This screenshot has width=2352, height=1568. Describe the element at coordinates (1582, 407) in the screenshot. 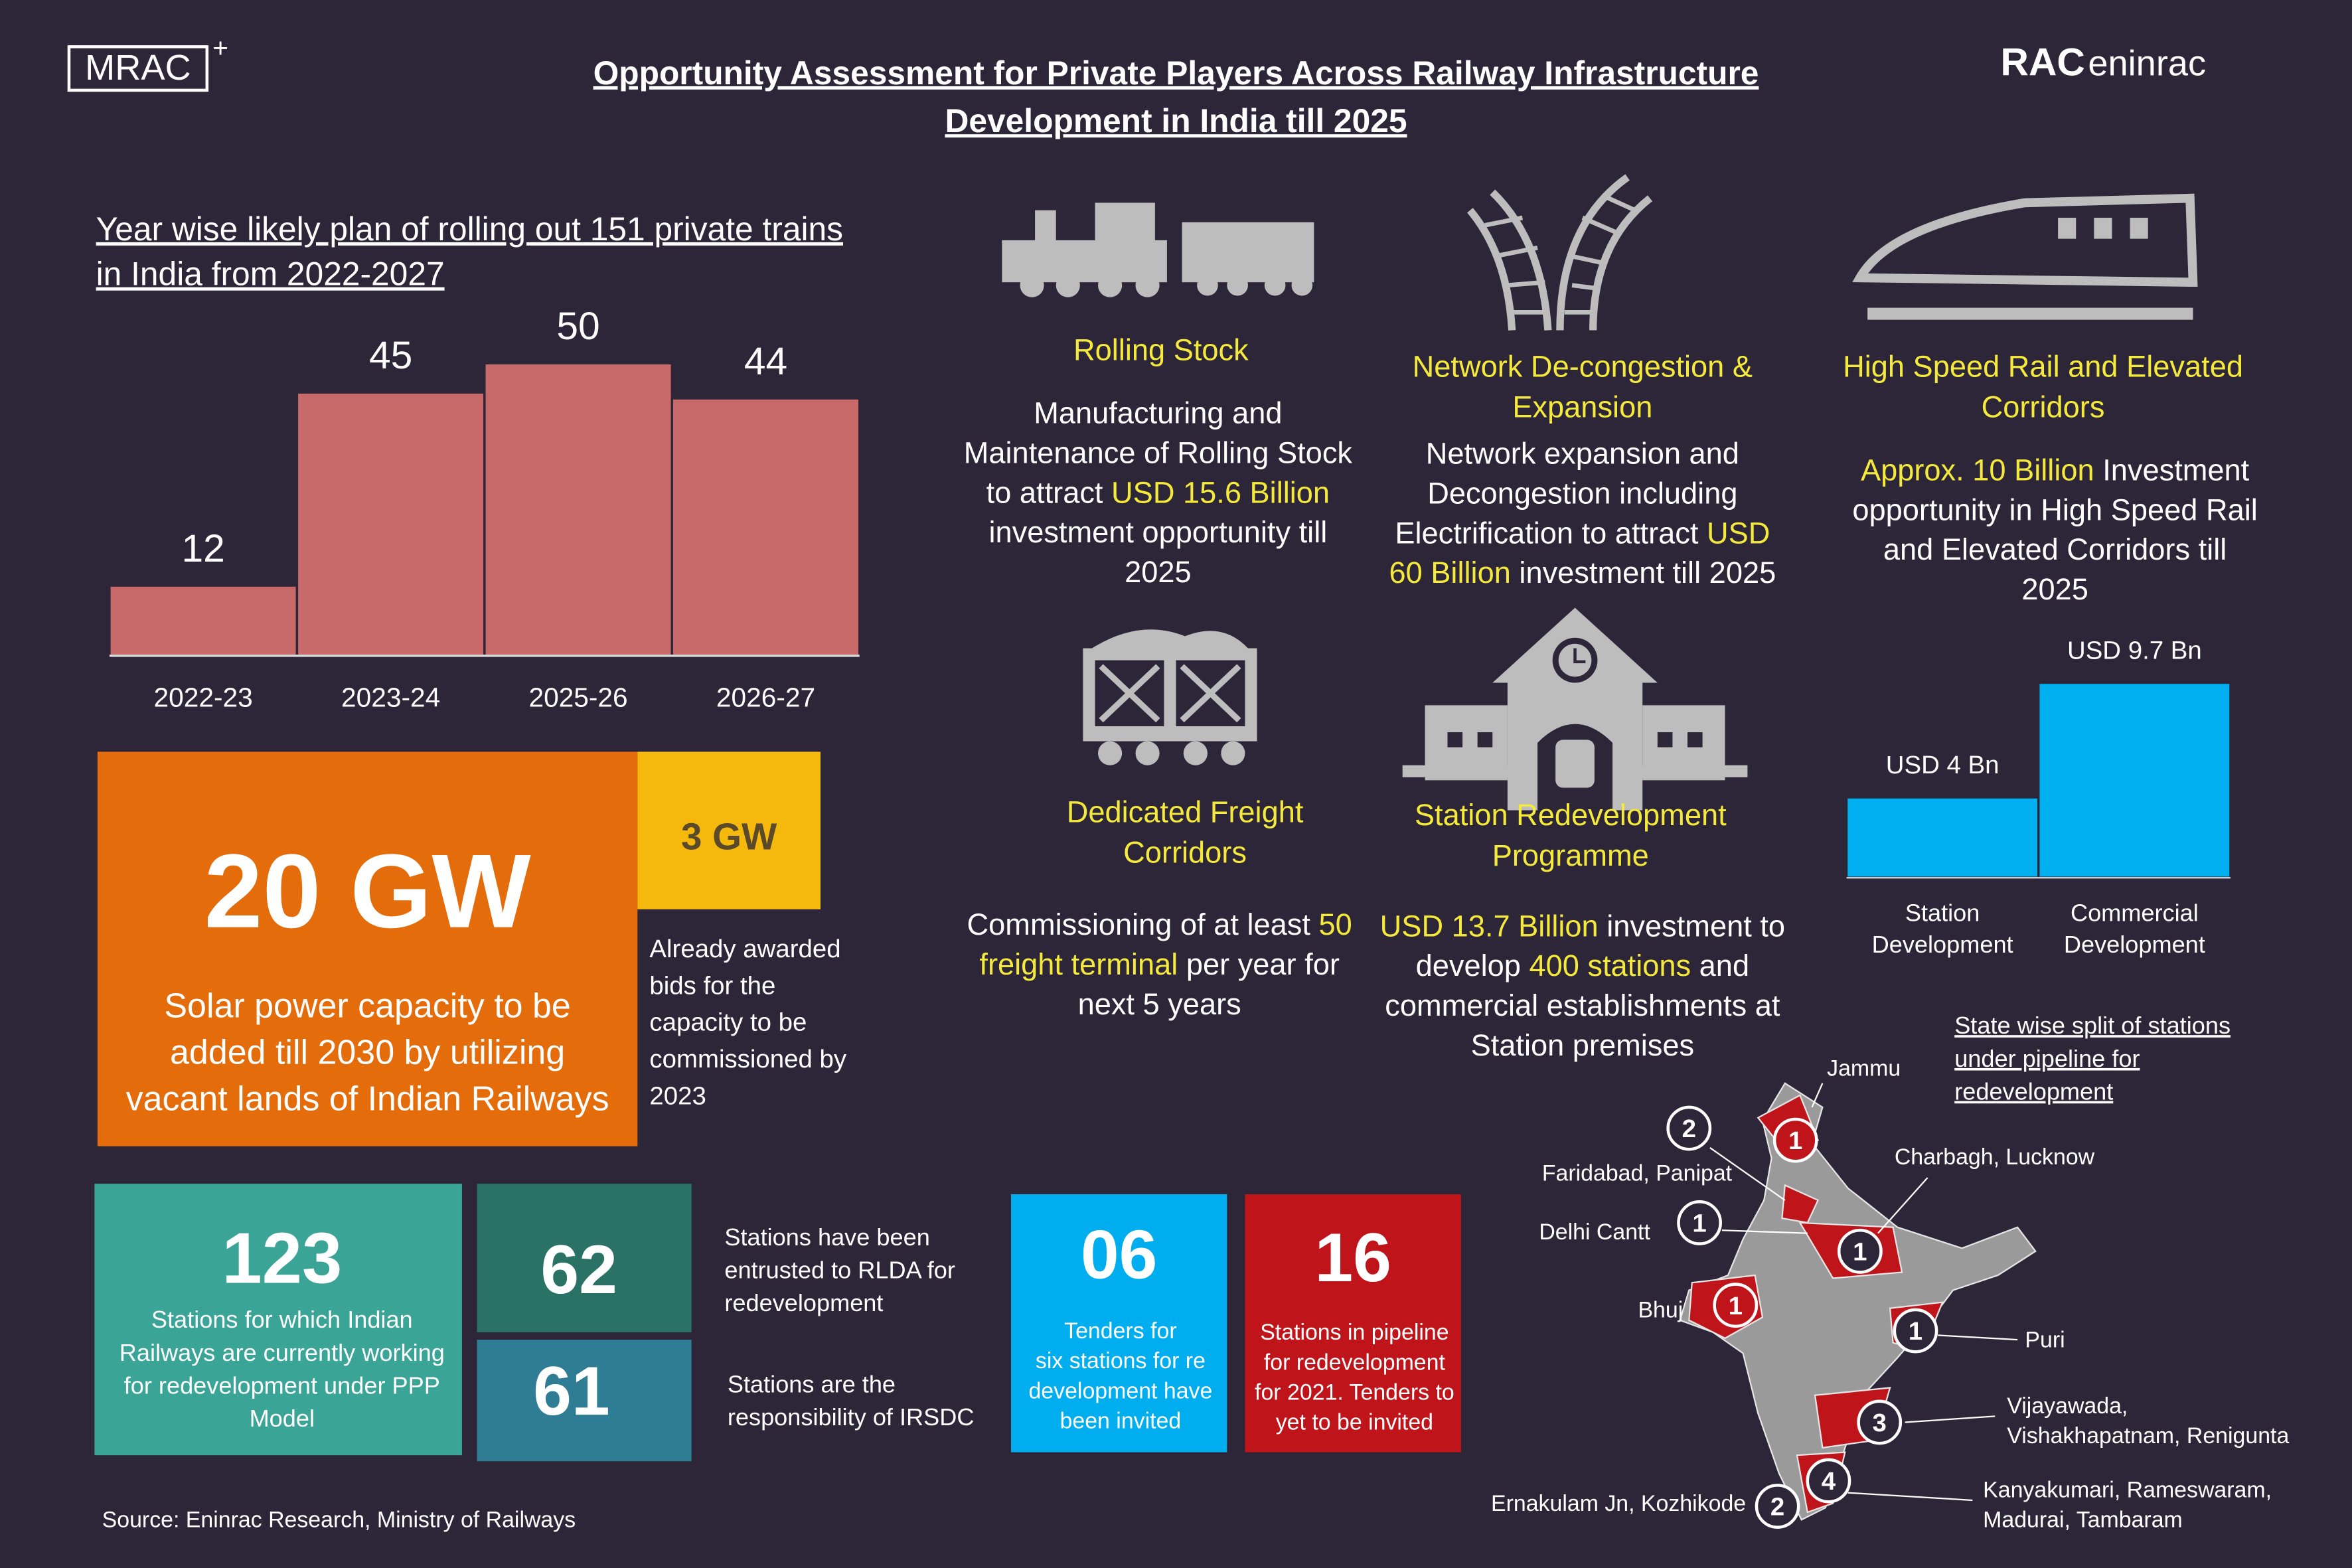

I see `sector-title: Expansion` at that location.